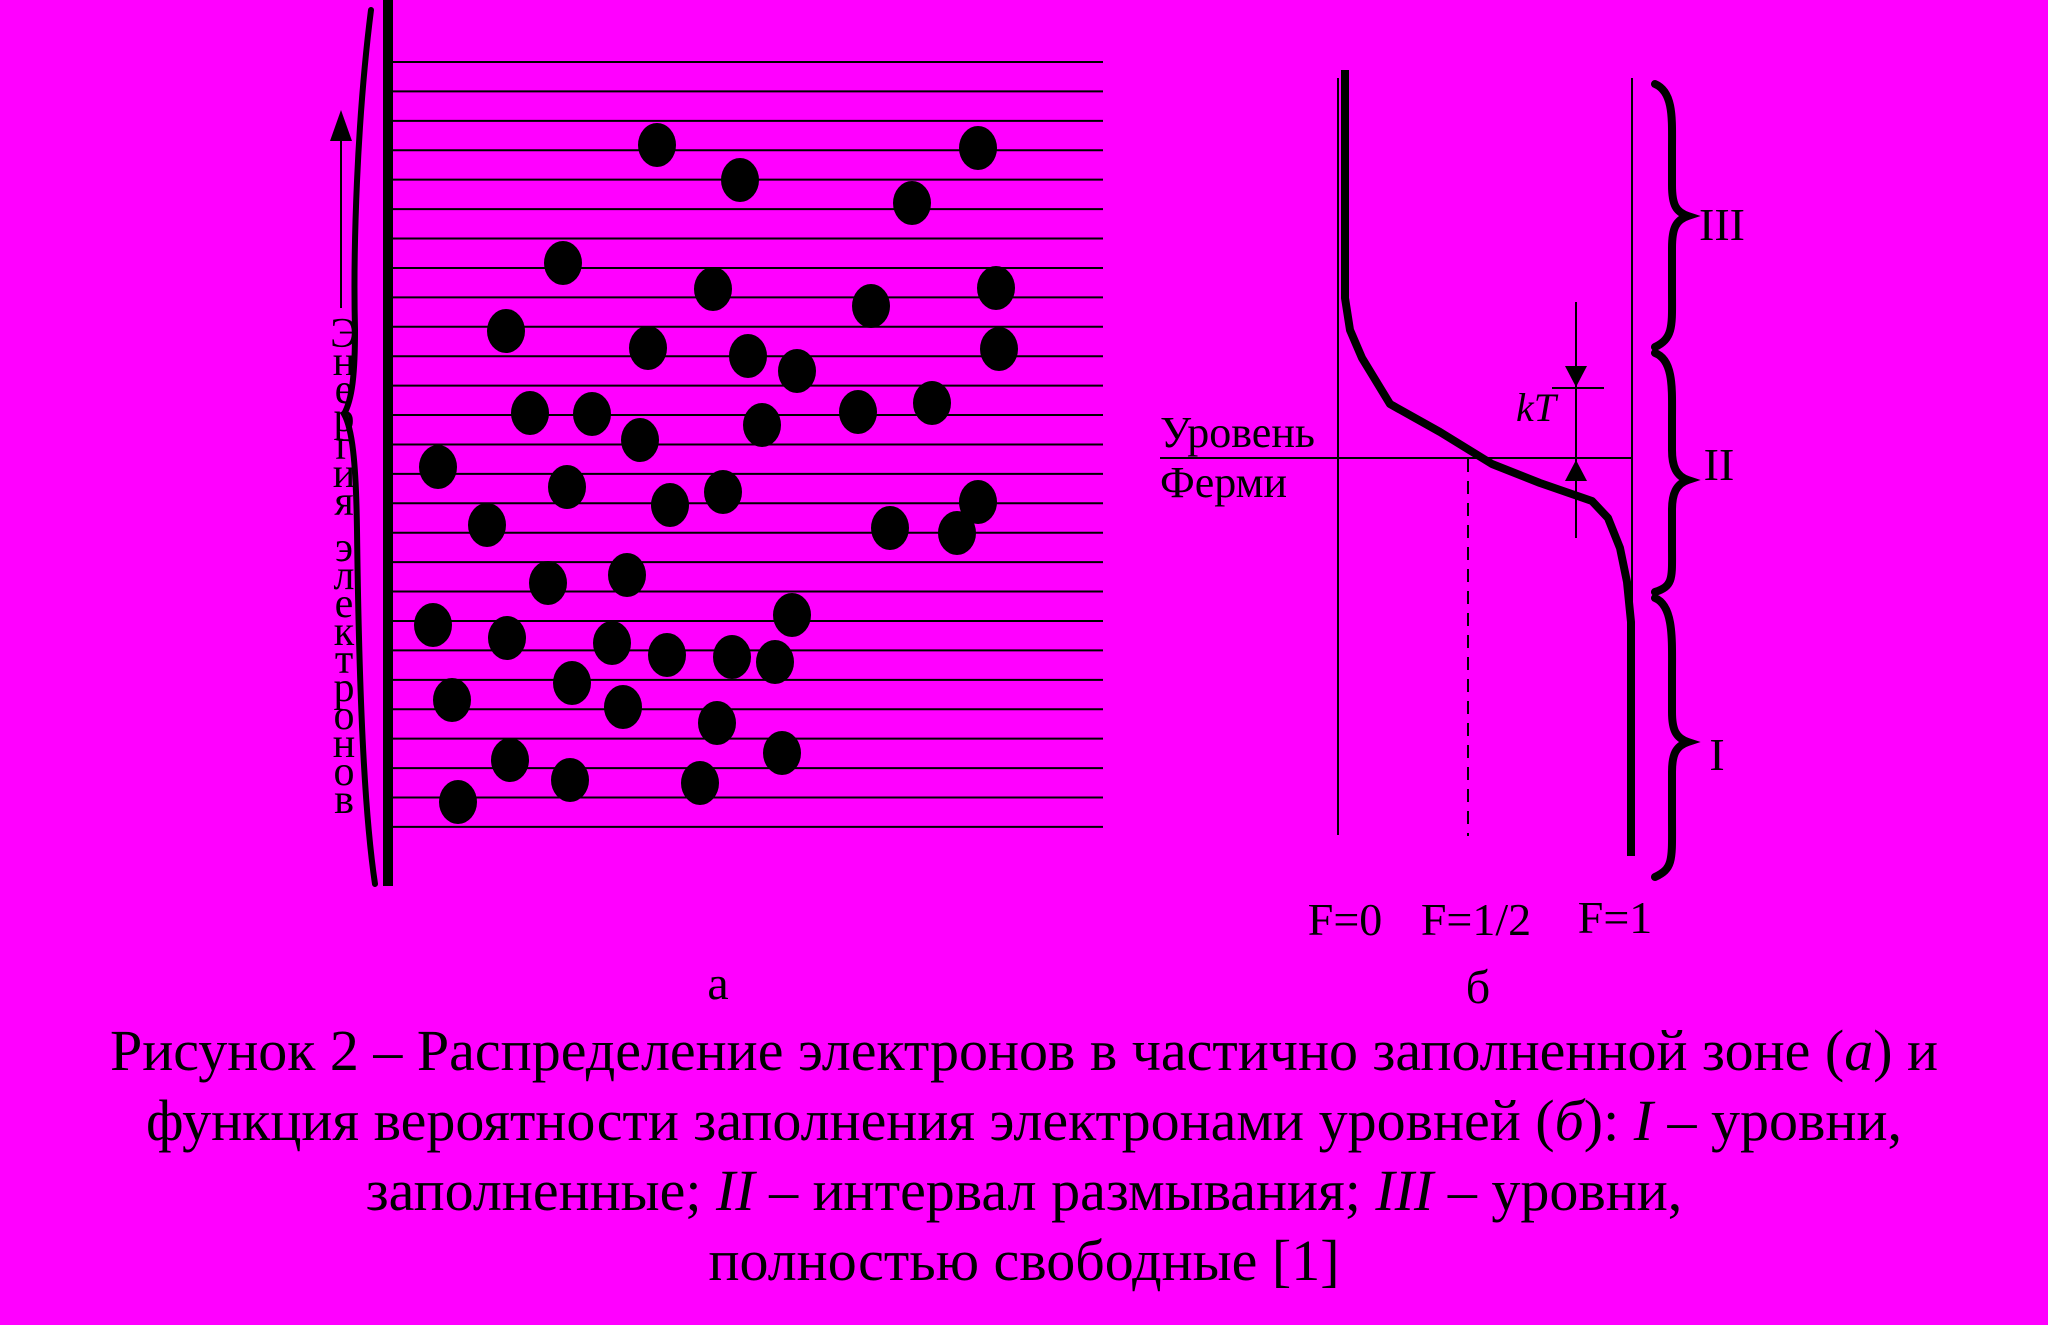  Describe the element at coordinates (1676, 472) in the screenshot. I see `region-ii-brace` at that location.